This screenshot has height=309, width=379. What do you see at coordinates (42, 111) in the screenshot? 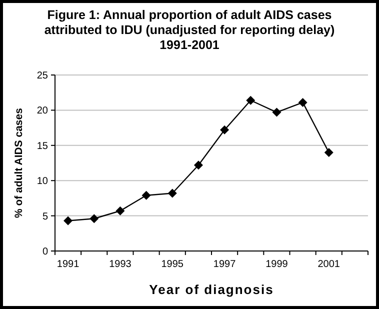
I see `y-tick-label: 20` at bounding box center [42, 111].